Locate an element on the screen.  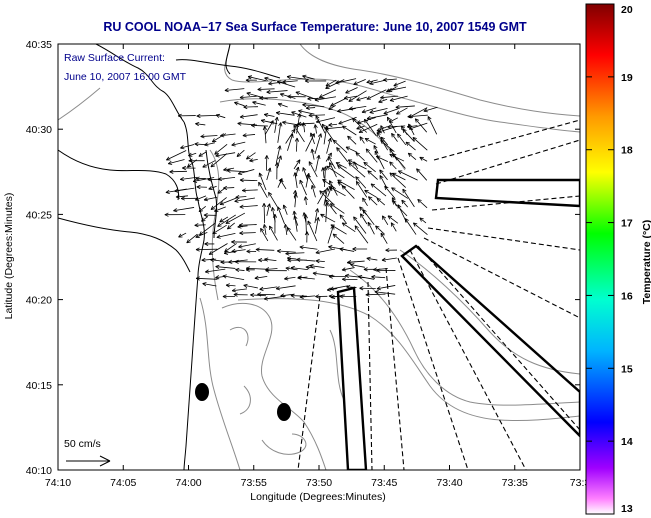
x-tick-label: 73:45 is located at coordinates (384, 483).